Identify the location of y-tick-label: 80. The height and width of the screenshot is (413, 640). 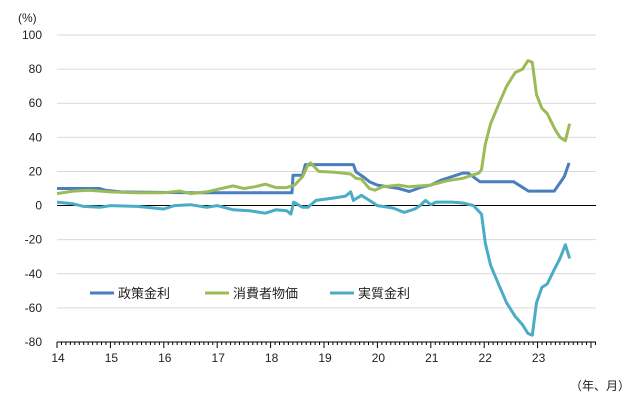
(36, 69).